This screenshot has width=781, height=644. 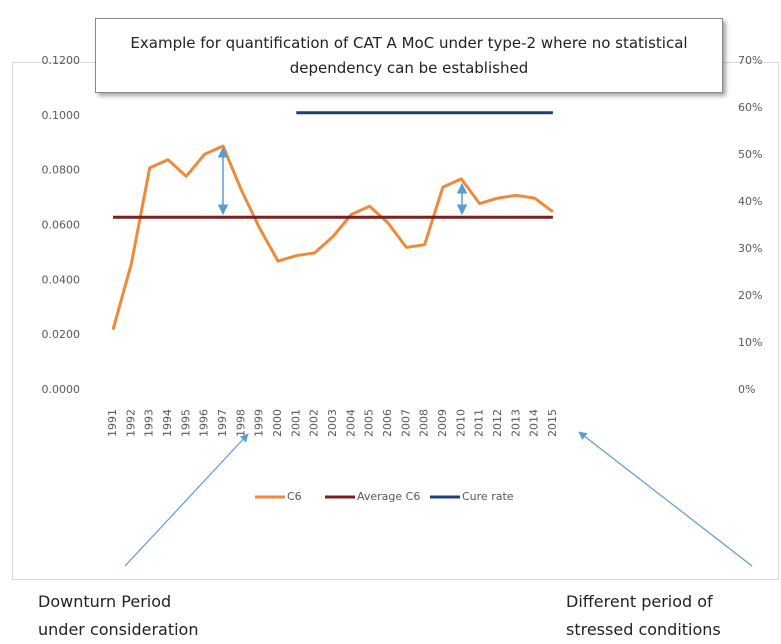 I want to click on x-tick-label: 2014, so click(x=534, y=423).